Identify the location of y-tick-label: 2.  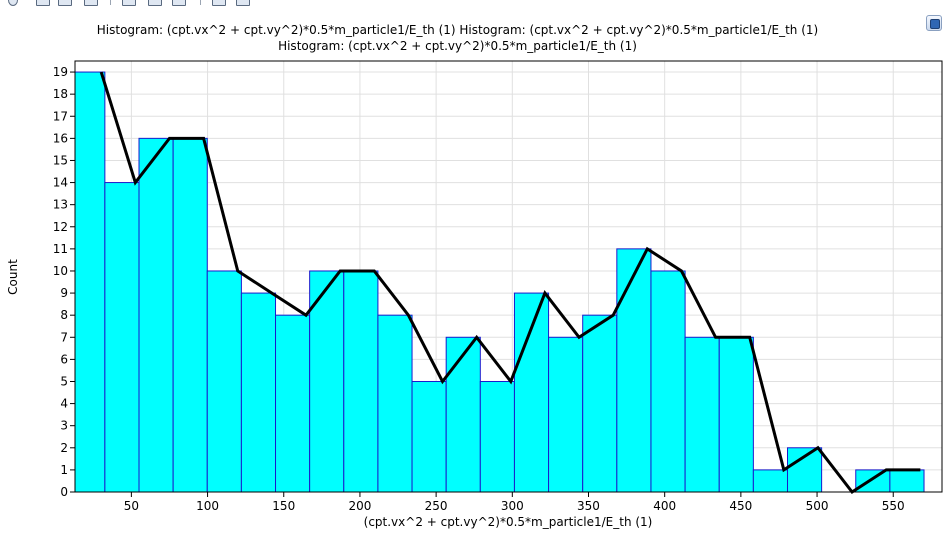
(64, 448).